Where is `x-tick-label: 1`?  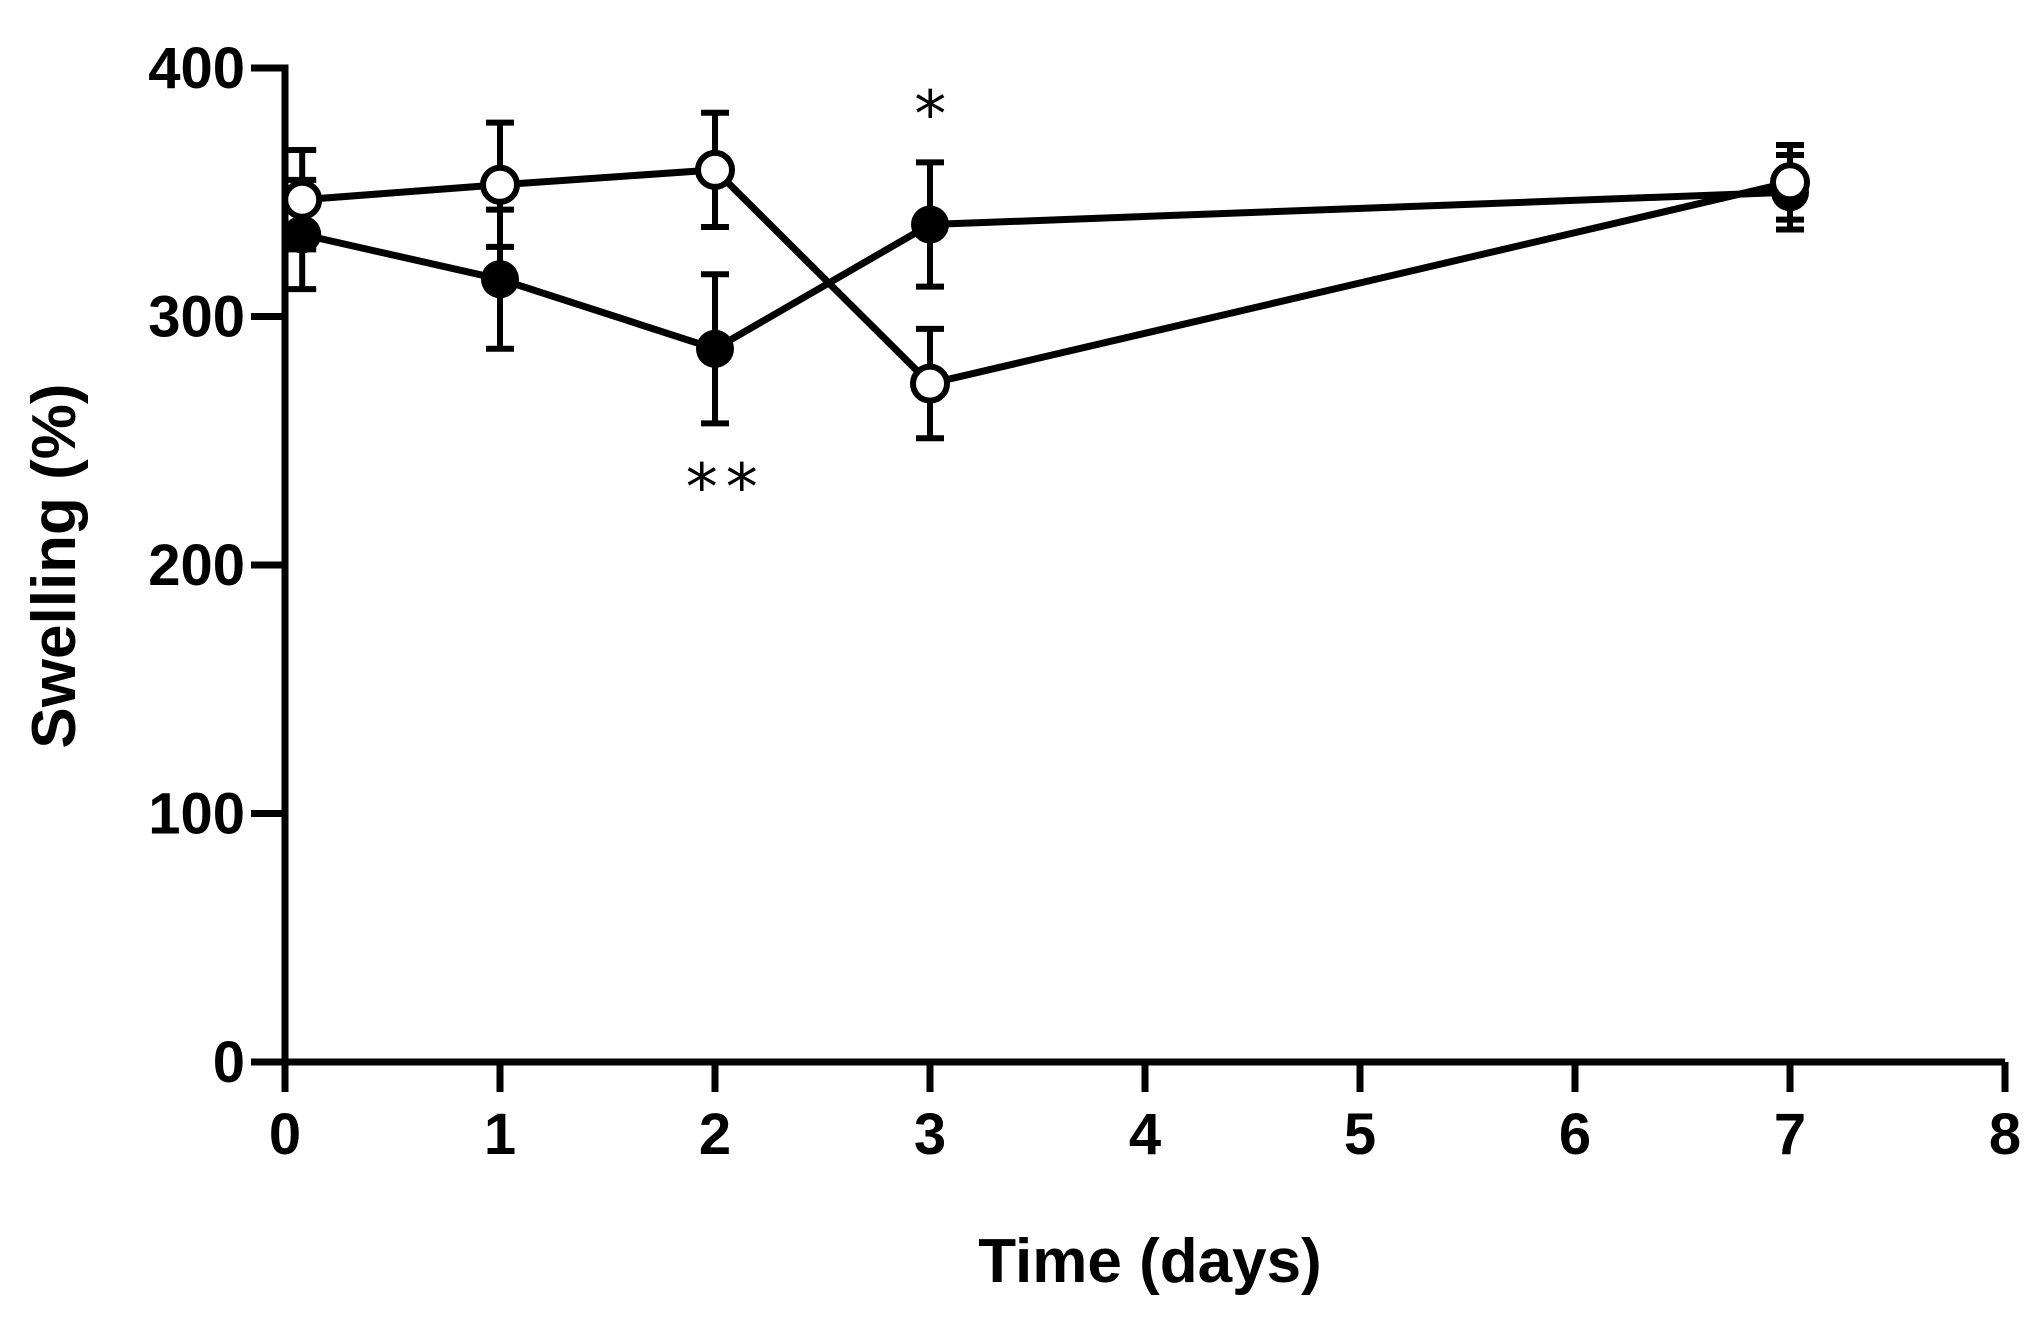 x-tick-label: 1 is located at coordinates (500, 1134).